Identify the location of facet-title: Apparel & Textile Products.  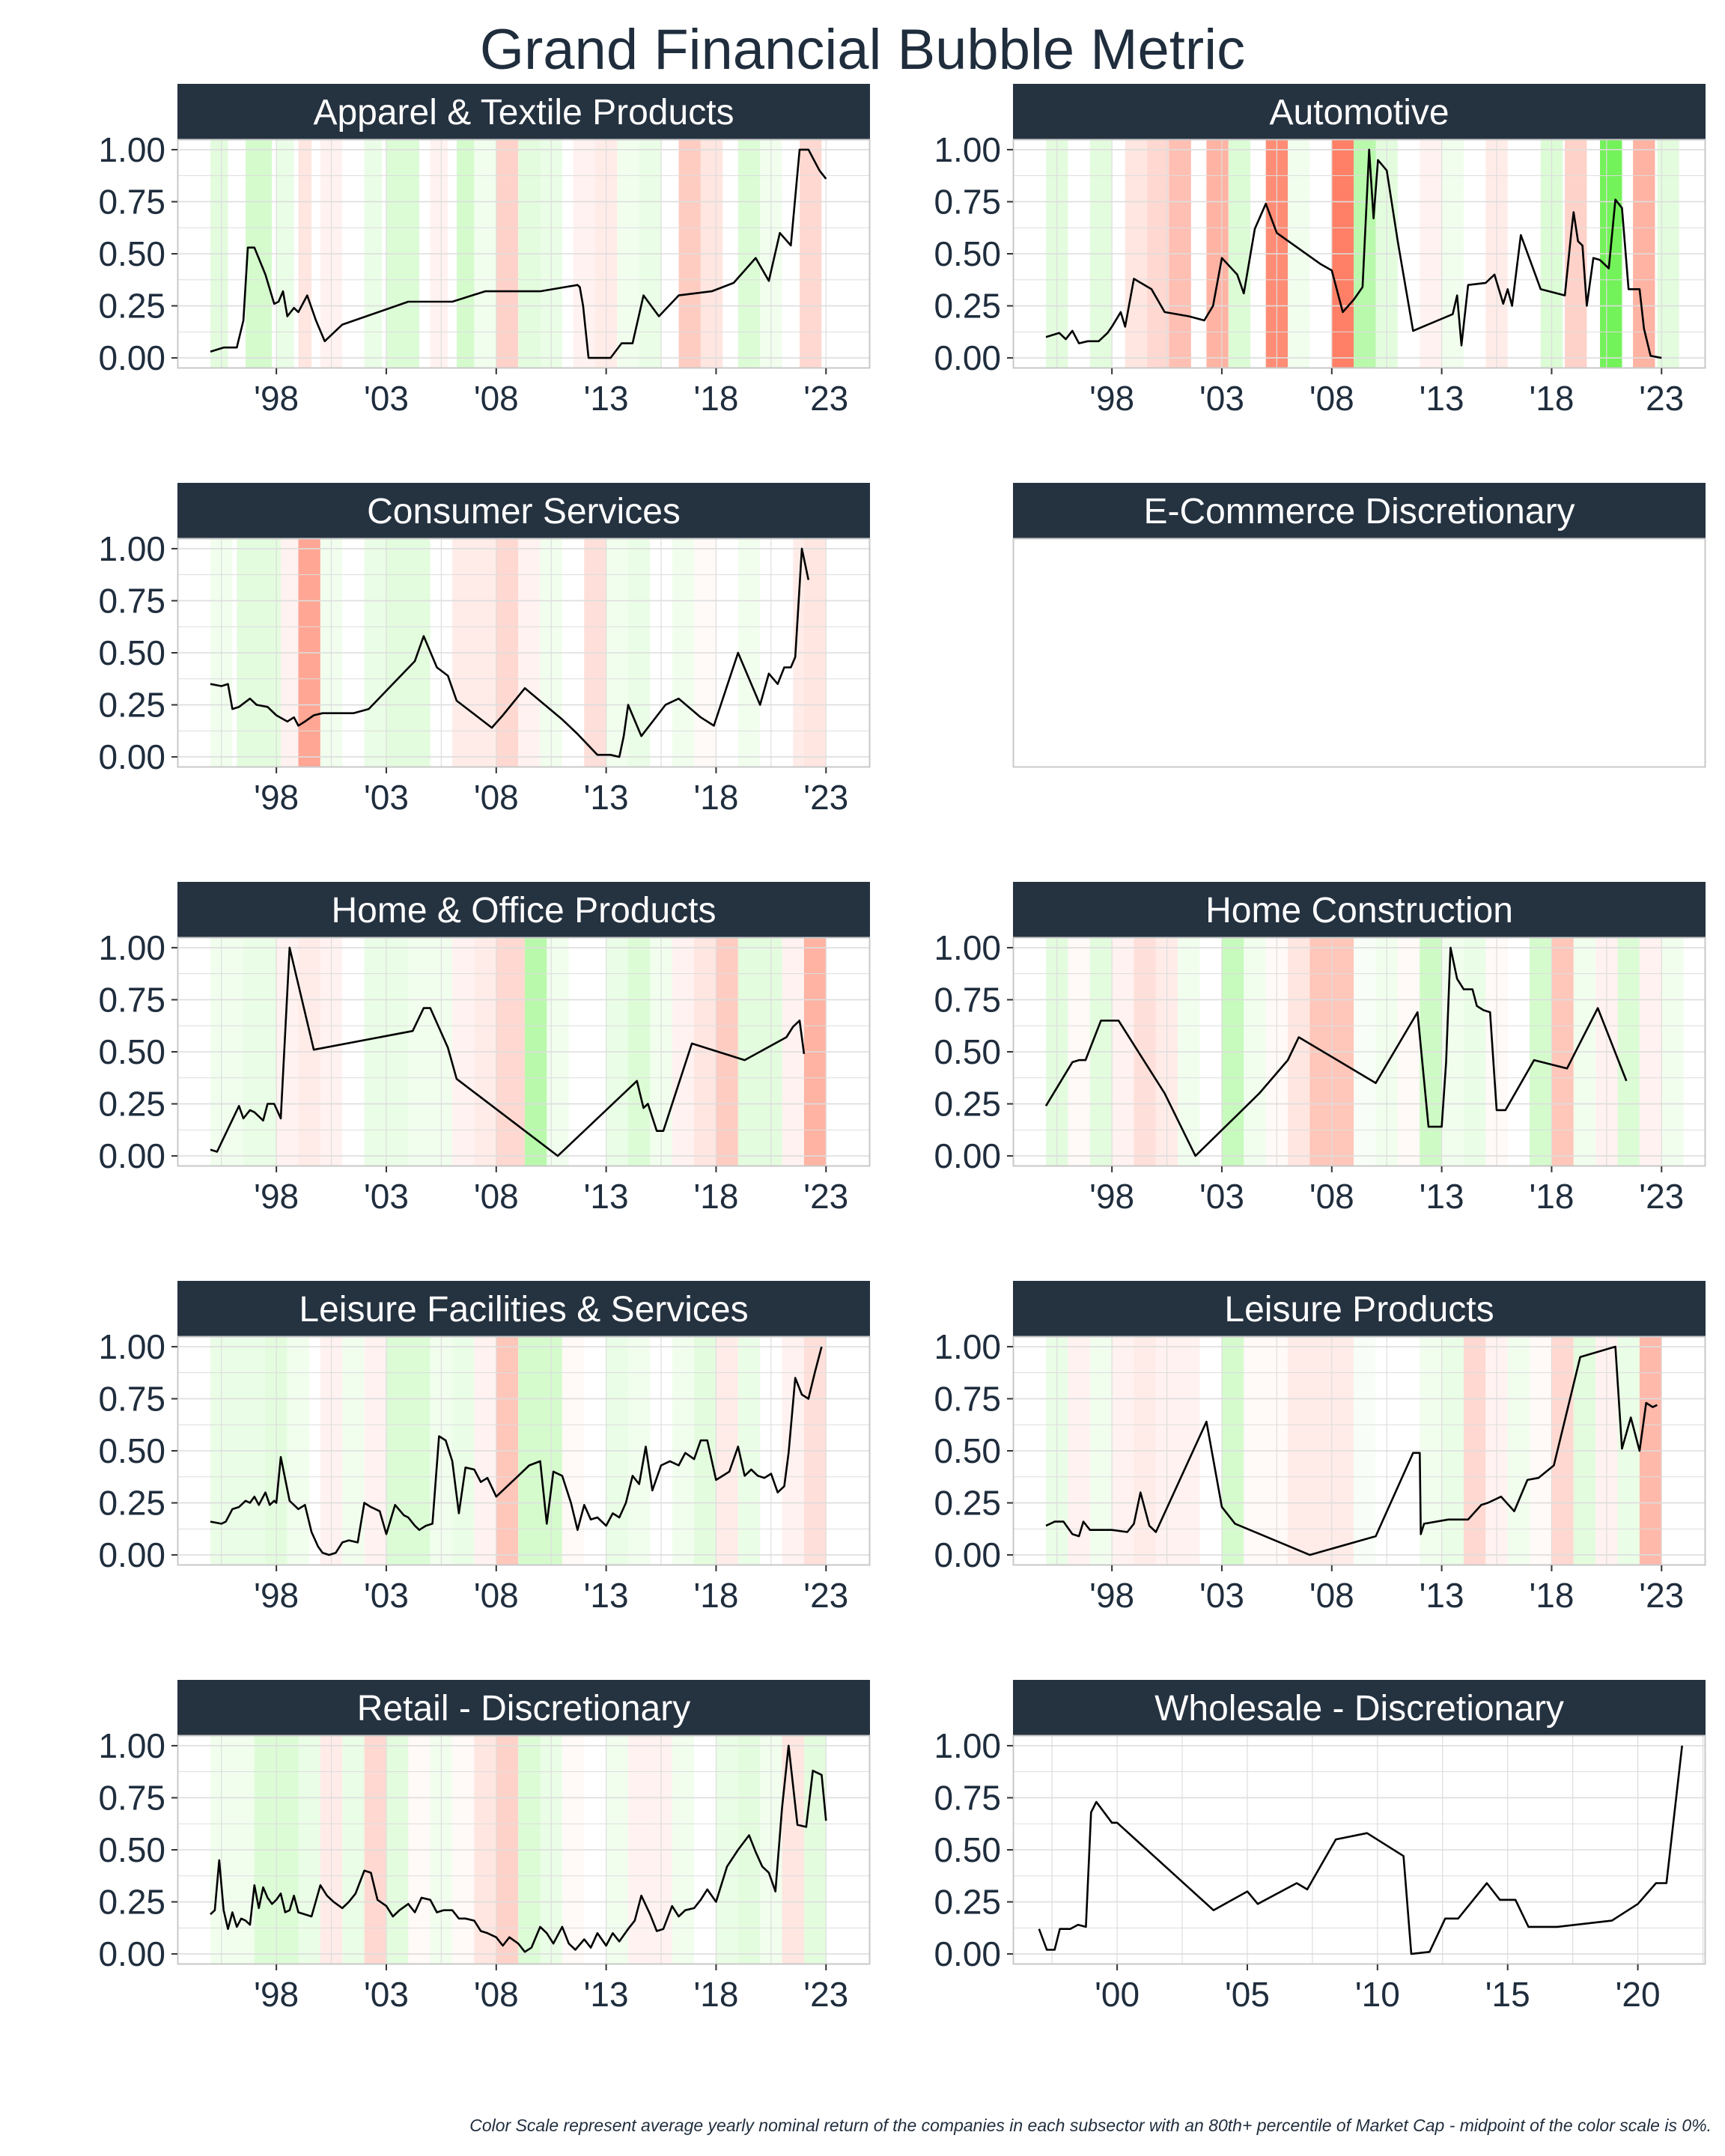
(523, 113).